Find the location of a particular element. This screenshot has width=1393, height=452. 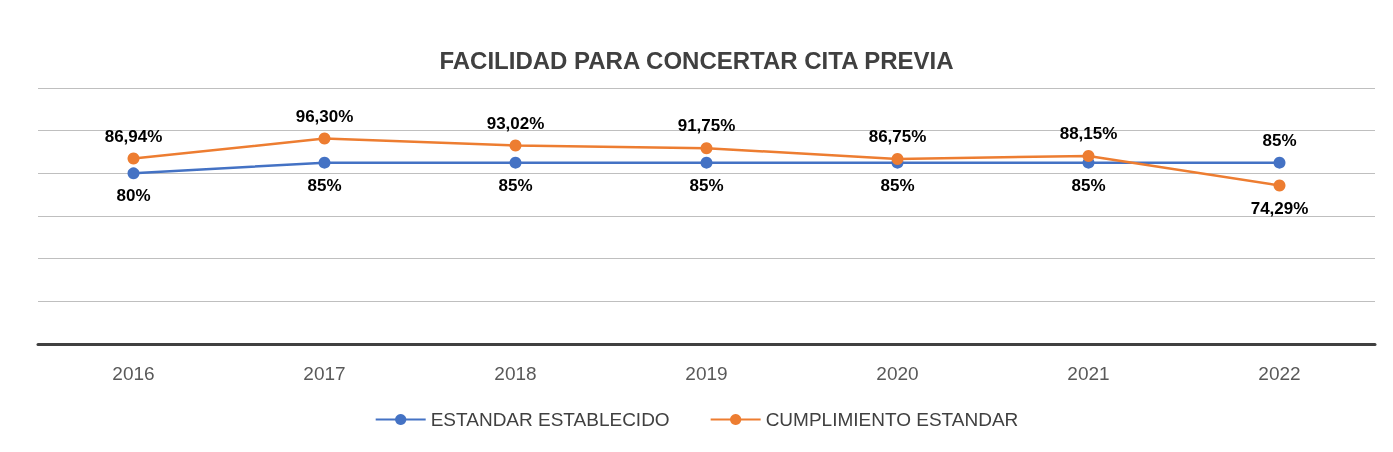

x-tick-label: 2020 is located at coordinates (897, 373).